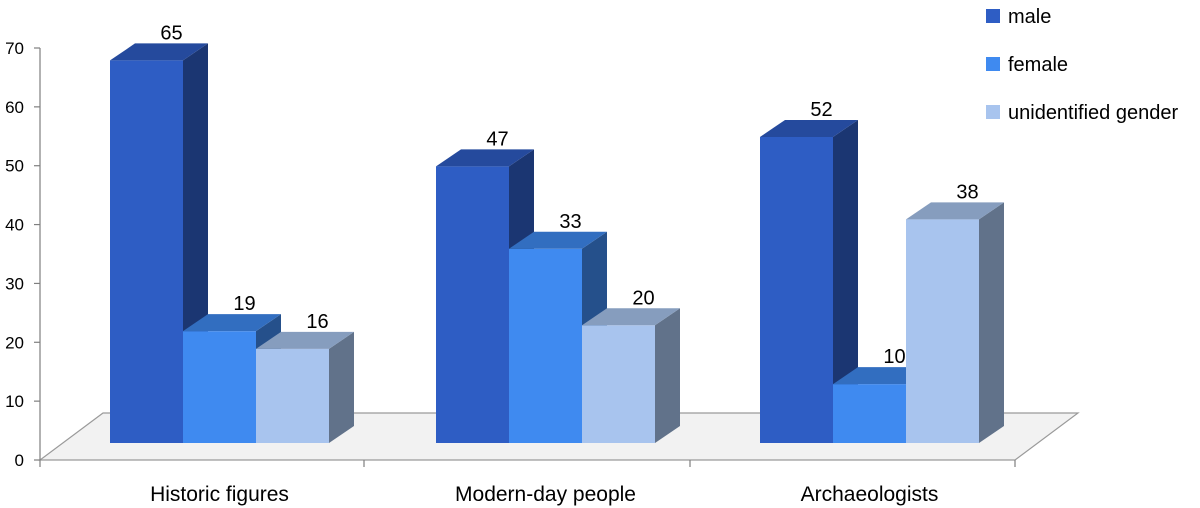 This screenshot has height=508, width=1200. I want to click on legend-item-unidentified-gender: unidentified gender, so click(1082, 113).